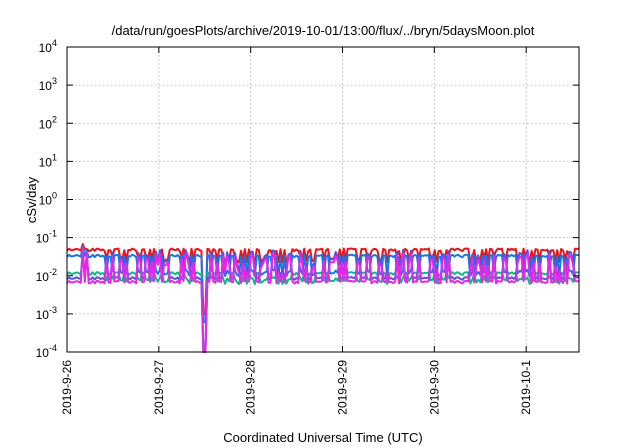 This screenshot has height=448, width=640. I want to click on y-tick-exponent: -4, so click(53, 348).